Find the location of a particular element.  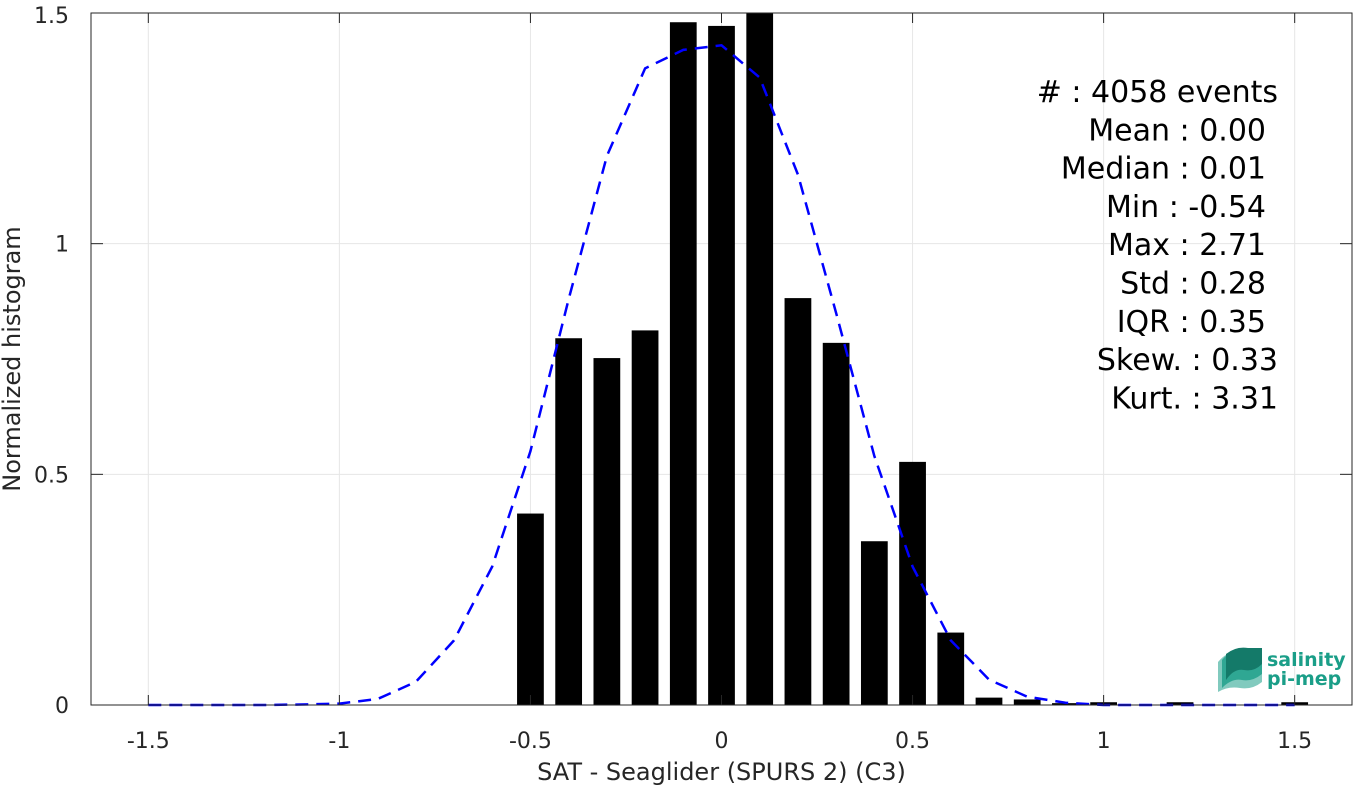

logo-text-pi-mep: pi-mep is located at coordinates (1304, 679).